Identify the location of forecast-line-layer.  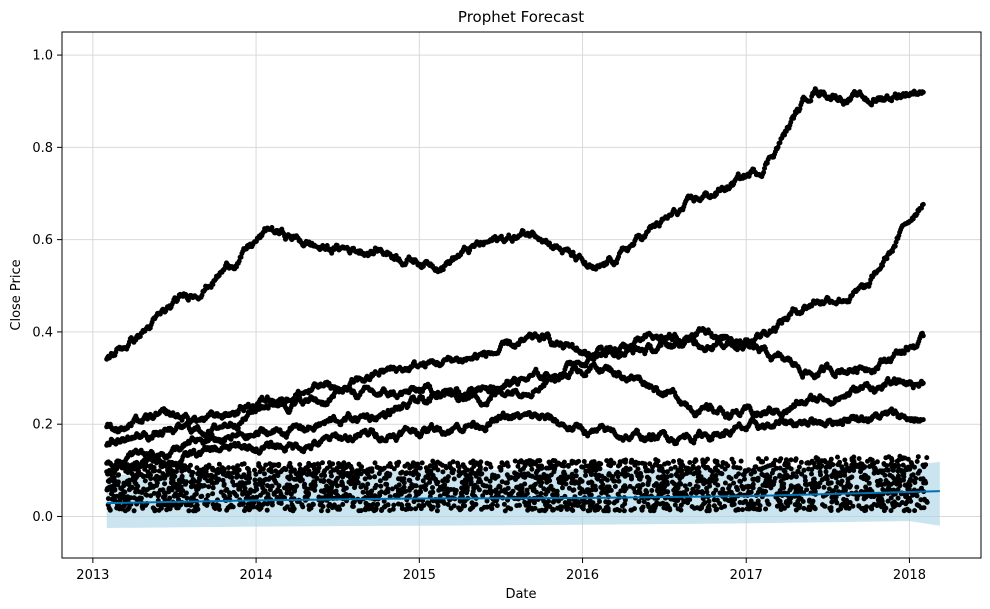
(523, 497).